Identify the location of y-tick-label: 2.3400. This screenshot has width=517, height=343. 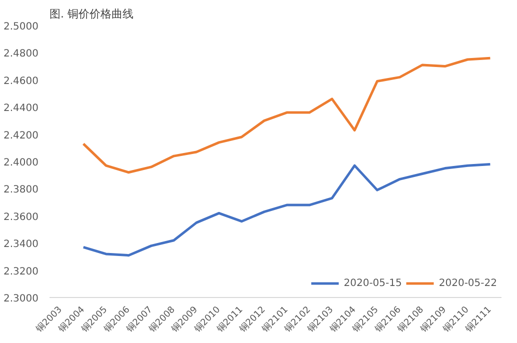
(21, 244).